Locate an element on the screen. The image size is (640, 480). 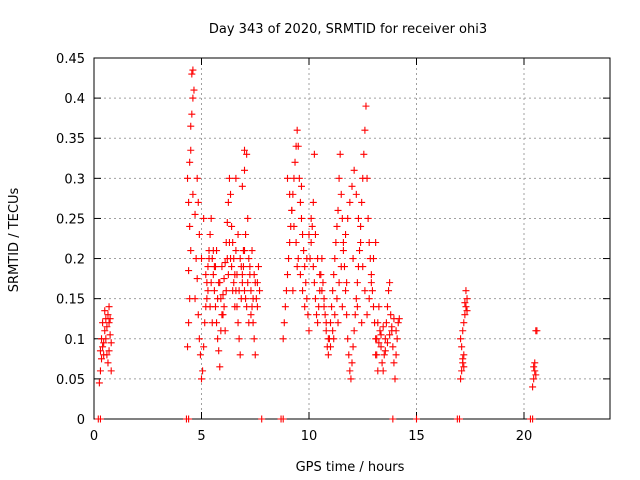
y-tick-label: 0.2 is located at coordinates (74, 260).